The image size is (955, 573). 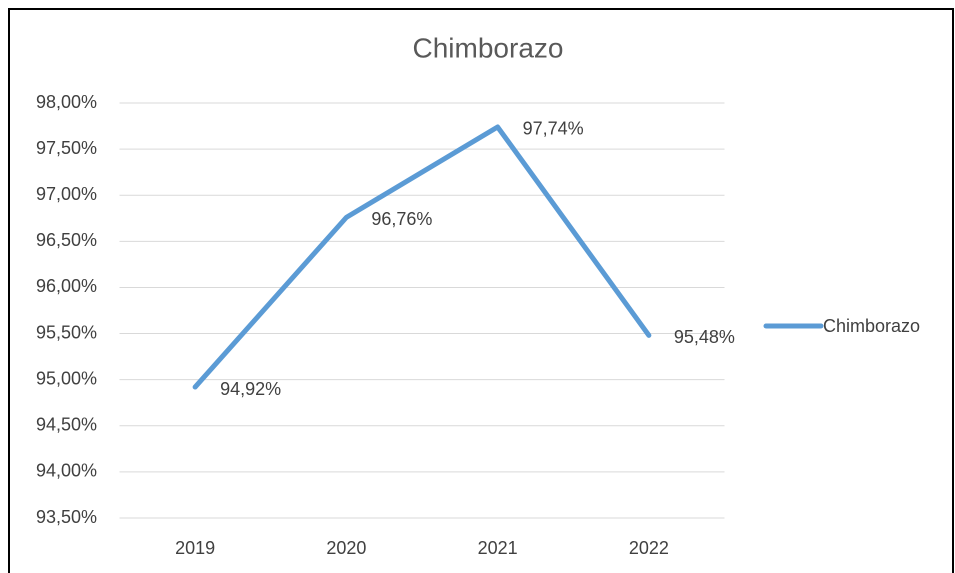 I want to click on data-label: 95,48%, so click(x=704, y=337).